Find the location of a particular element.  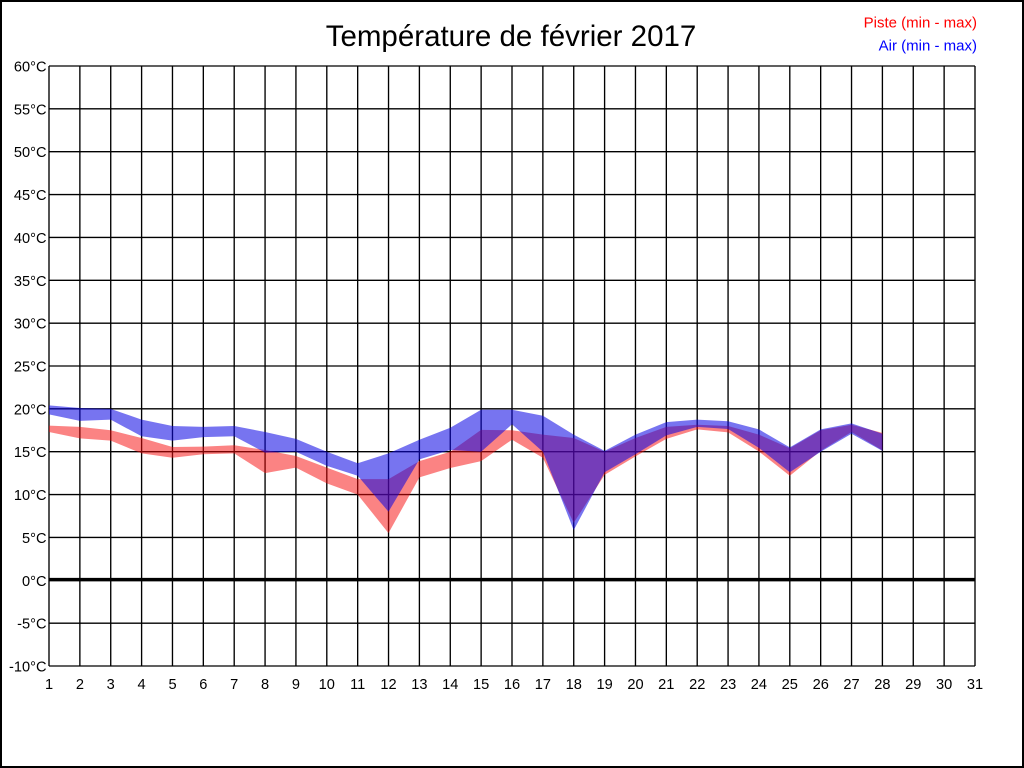

svg-text: 1 is located at coordinates (49, 685).